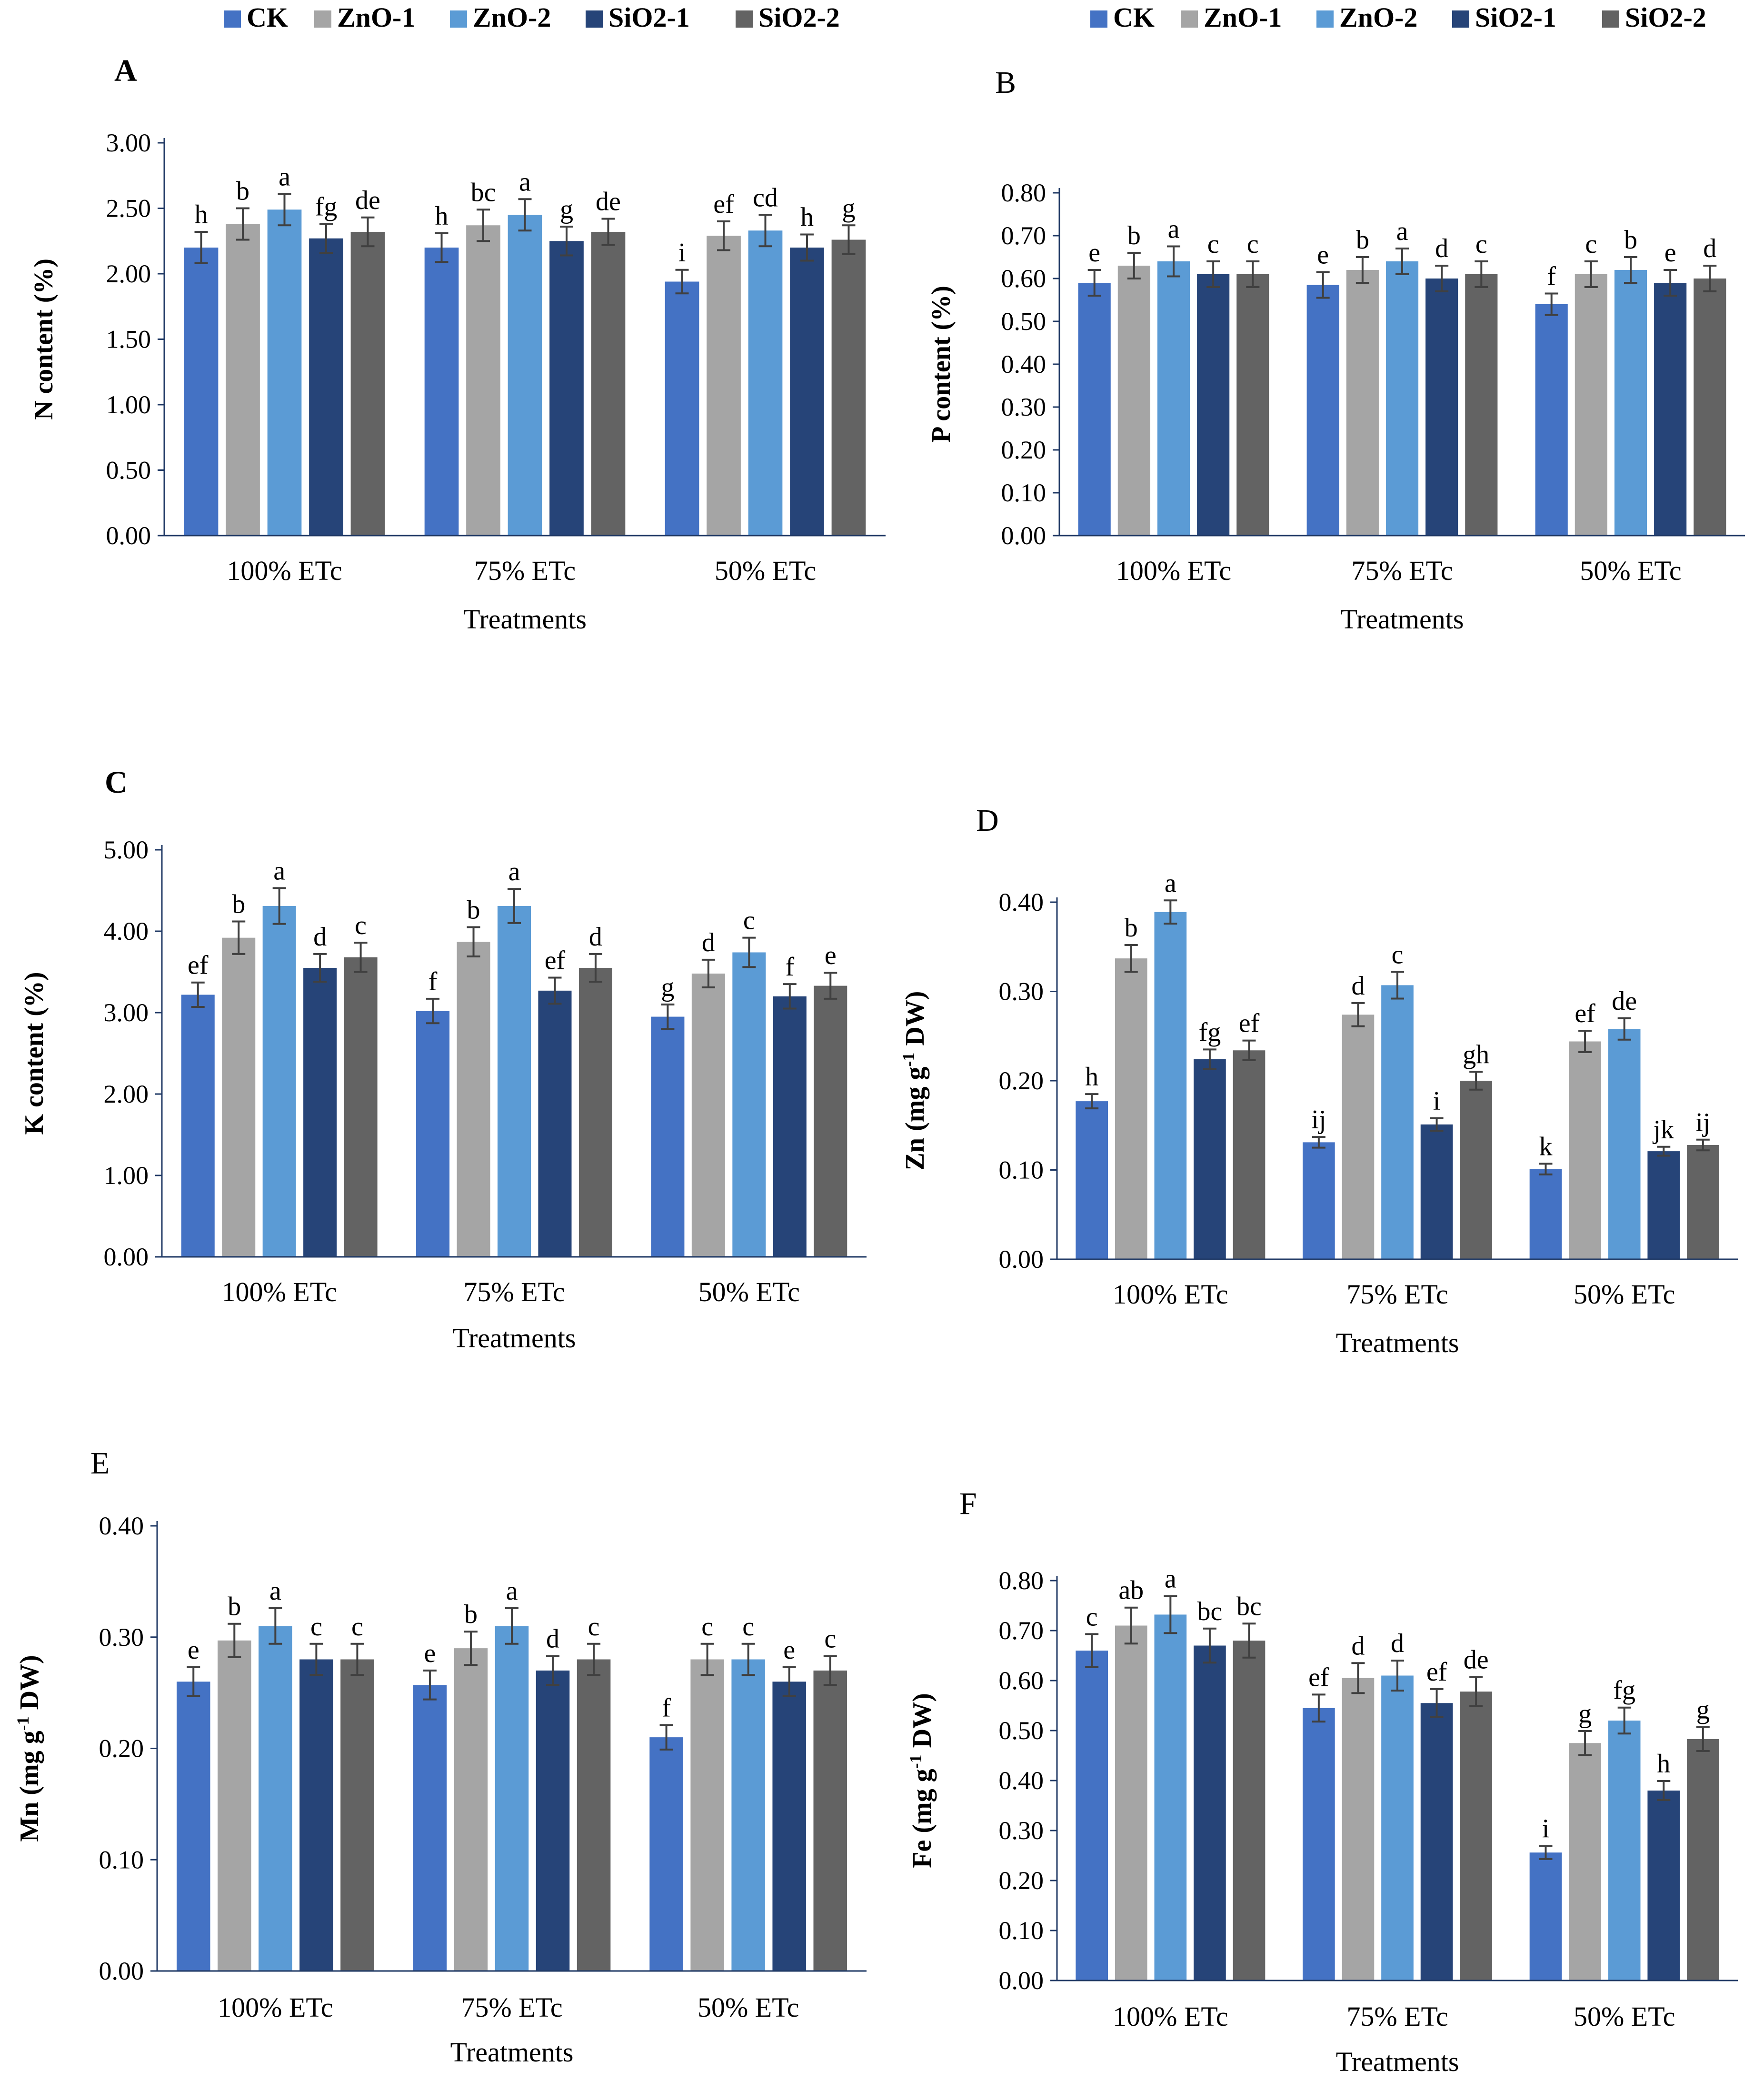 This screenshot has height=2100, width=1764. Describe the element at coordinates (749, 921) in the screenshot. I see `panel-c-sig-letter-zno-2: c` at that location.